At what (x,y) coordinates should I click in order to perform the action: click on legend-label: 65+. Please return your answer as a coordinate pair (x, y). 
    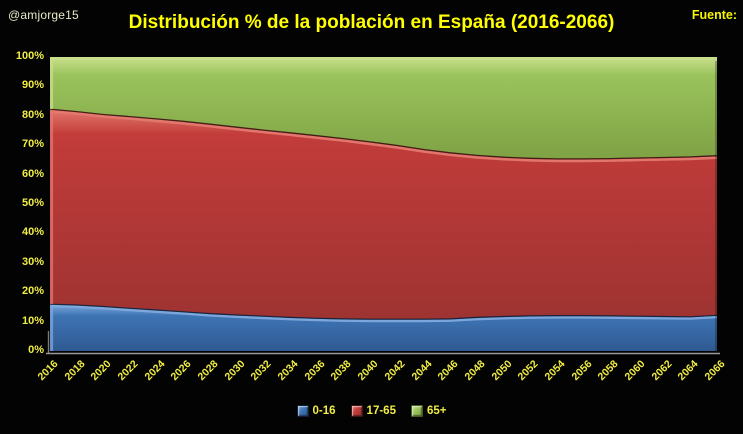
    Looking at the image, I should click on (436, 411).